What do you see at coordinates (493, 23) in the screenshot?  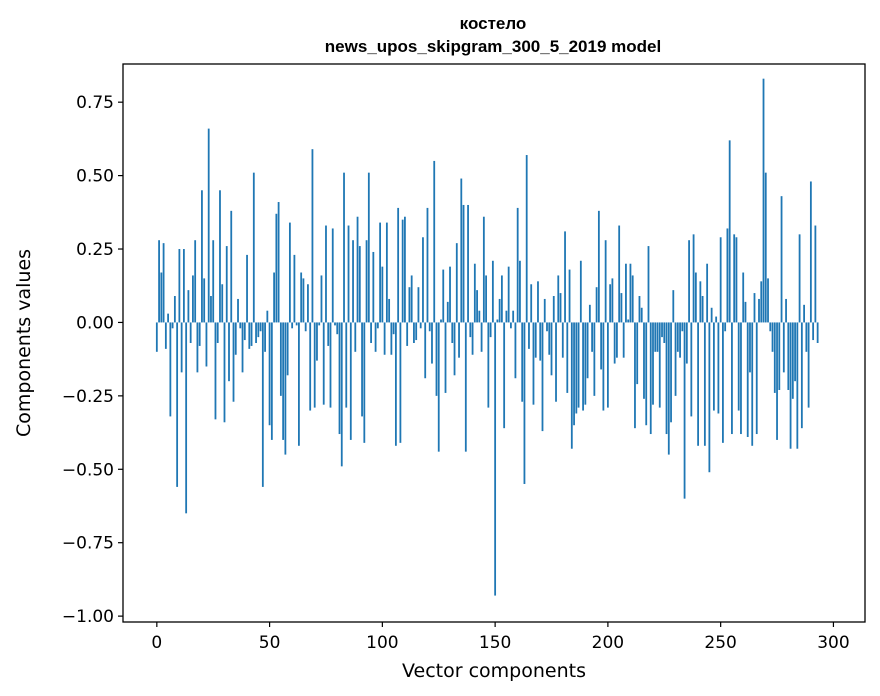 I see `chart-title: костело` at bounding box center [493, 23].